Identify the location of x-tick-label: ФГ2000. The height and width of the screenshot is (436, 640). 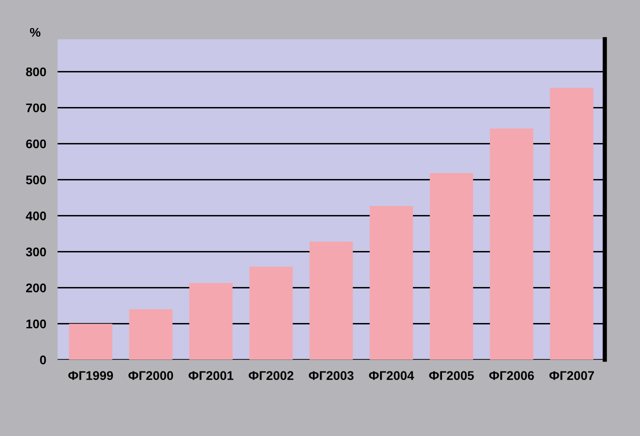
(151, 375).